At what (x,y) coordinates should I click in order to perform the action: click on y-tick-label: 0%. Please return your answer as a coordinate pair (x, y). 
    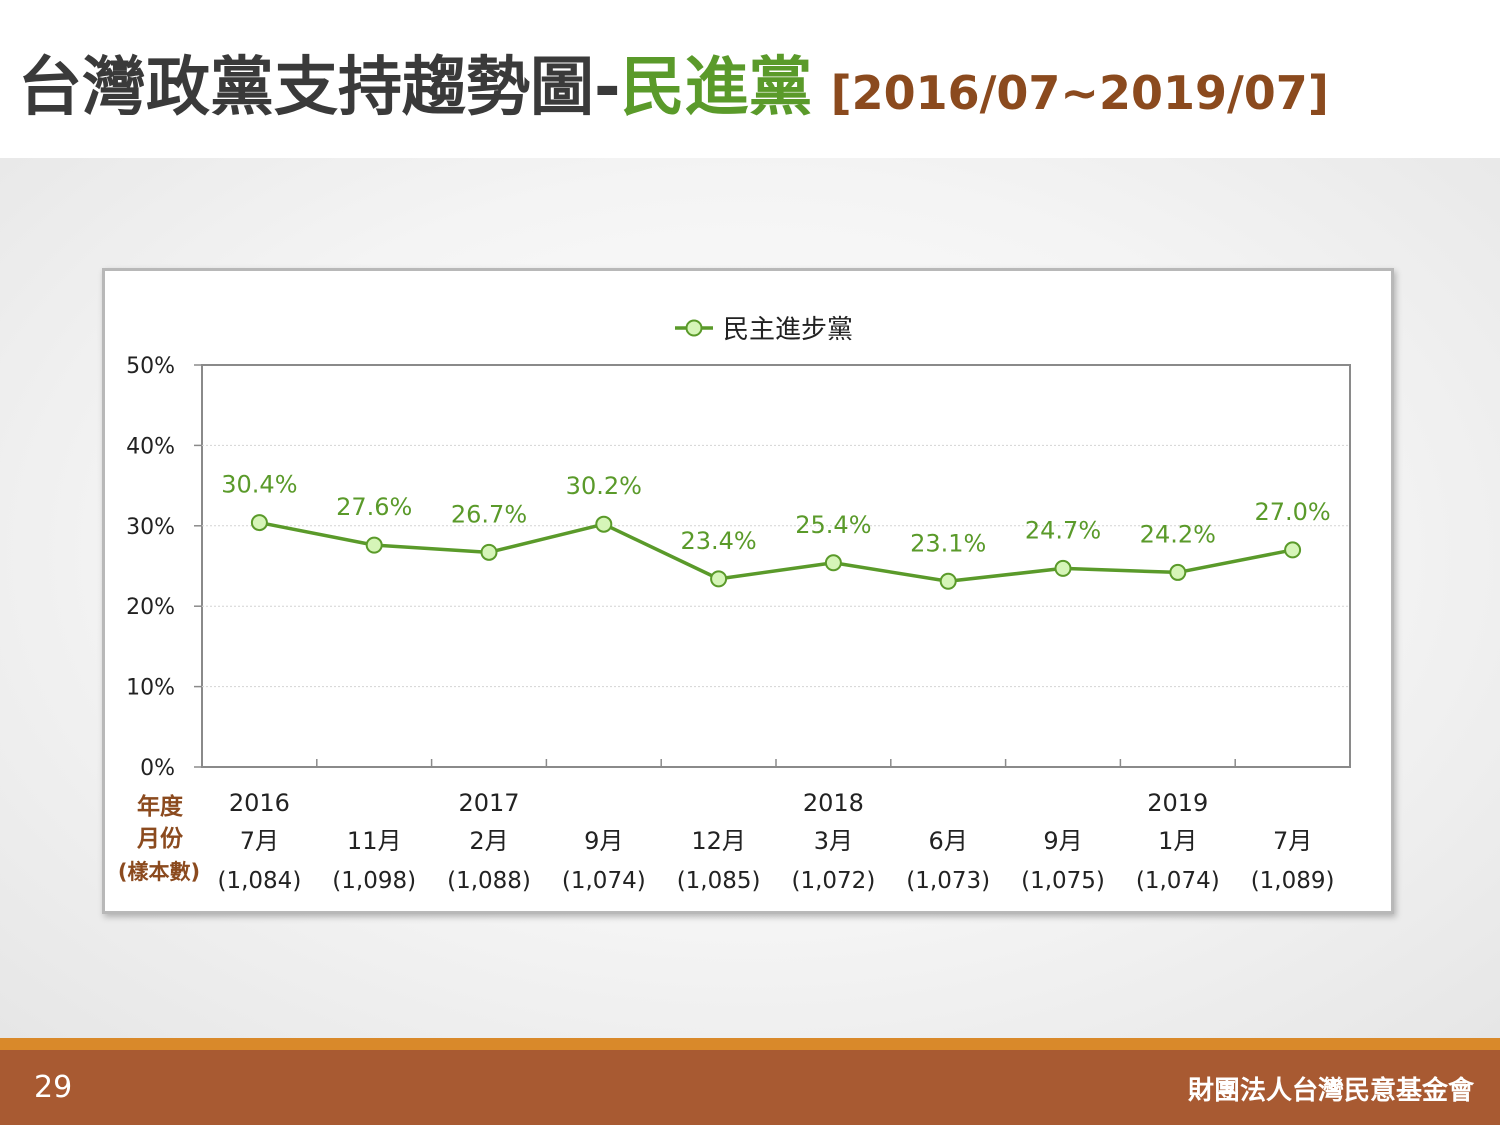
    Looking at the image, I should click on (157, 768).